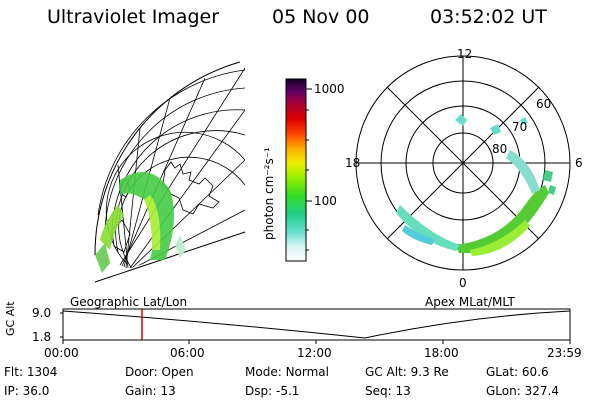  What do you see at coordinates (441, 353) in the screenshot?
I see `time-tick-1800: 18:00` at bounding box center [441, 353].